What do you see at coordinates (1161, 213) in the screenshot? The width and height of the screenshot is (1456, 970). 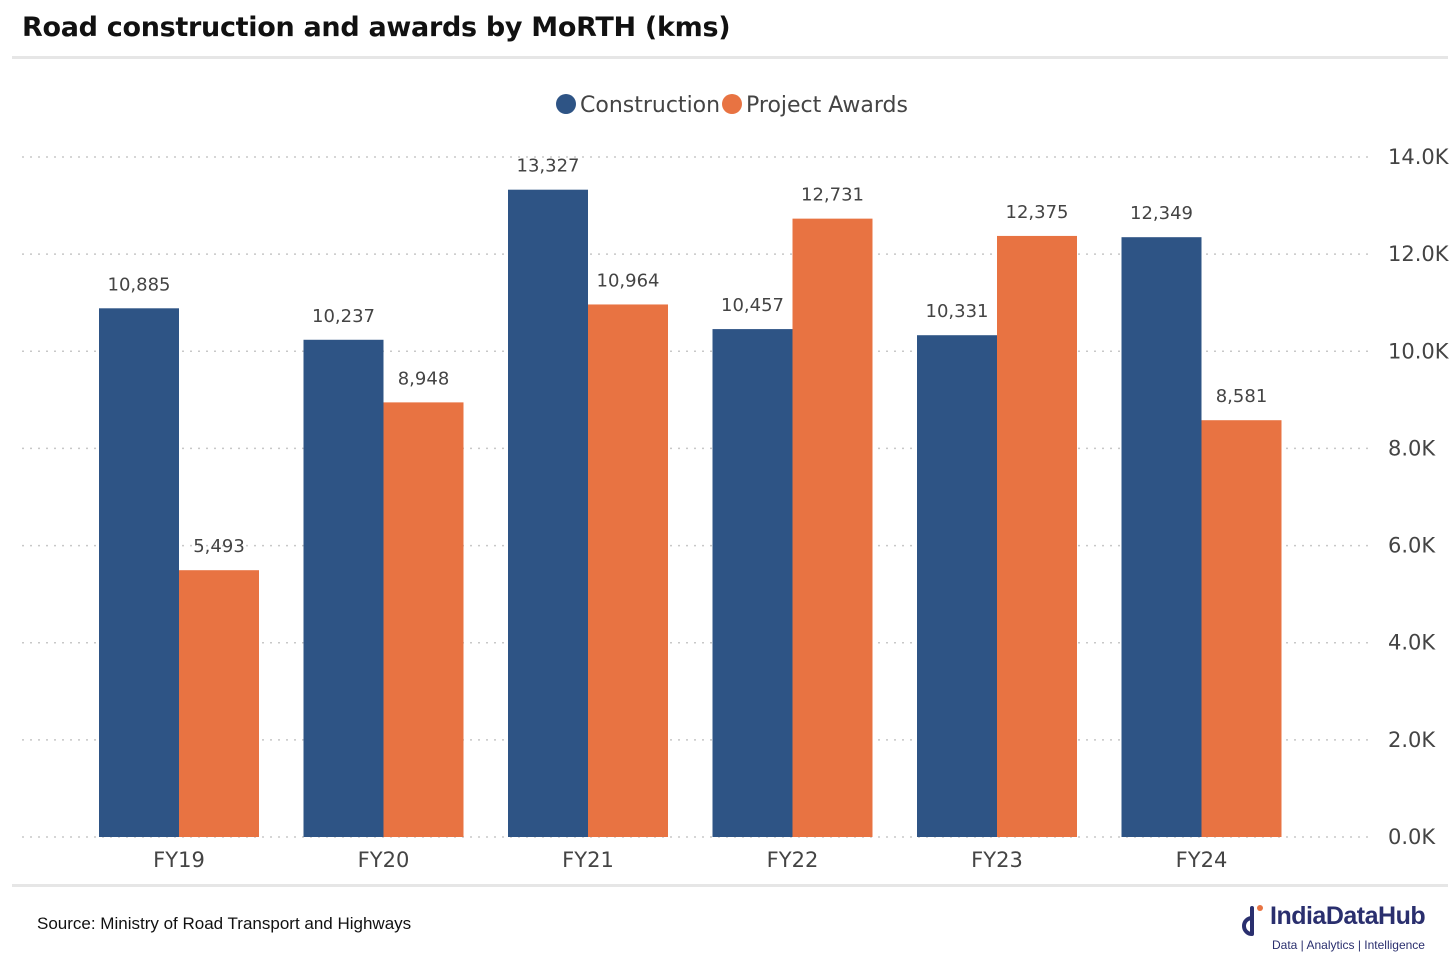 I see `data-label: 12,349` at bounding box center [1161, 213].